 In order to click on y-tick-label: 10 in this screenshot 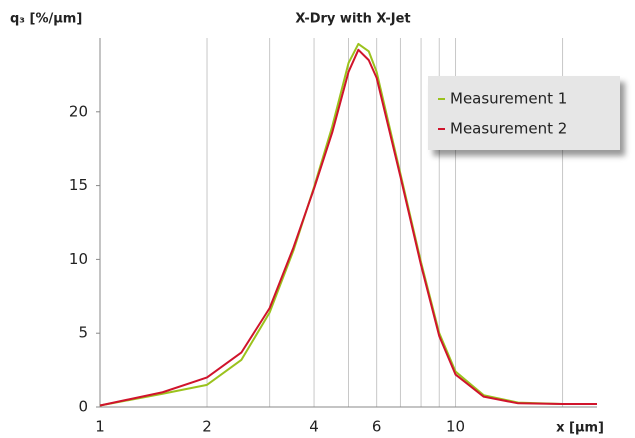, I will do `click(78, 259)`.